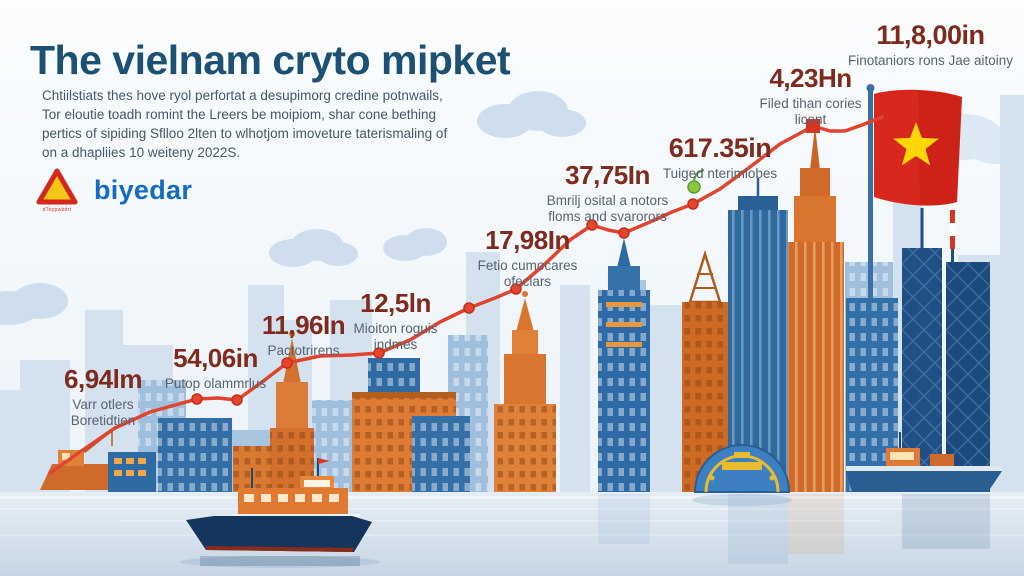 The width and height of the screenshot is (1024, 576). I want to click on page-title: The vielnam cryto mipket, so click(270, 60).